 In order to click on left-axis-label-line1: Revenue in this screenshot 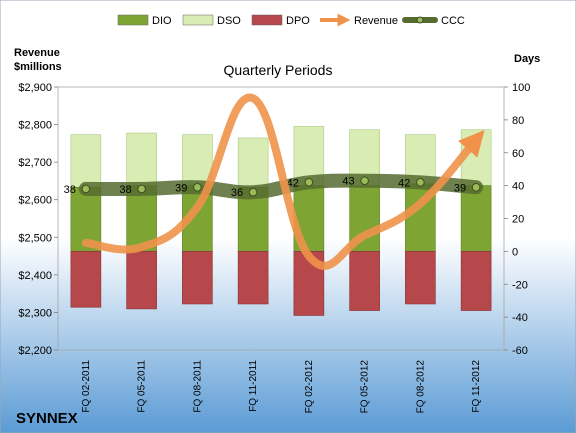, I will do `click(37, 53)`.